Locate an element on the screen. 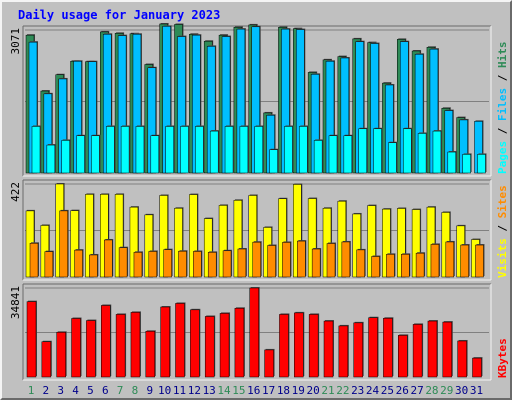 Image resolution: width=512 pixels, height=400 pixels. day-label-3: 3 is located at coordinates (60, 390).